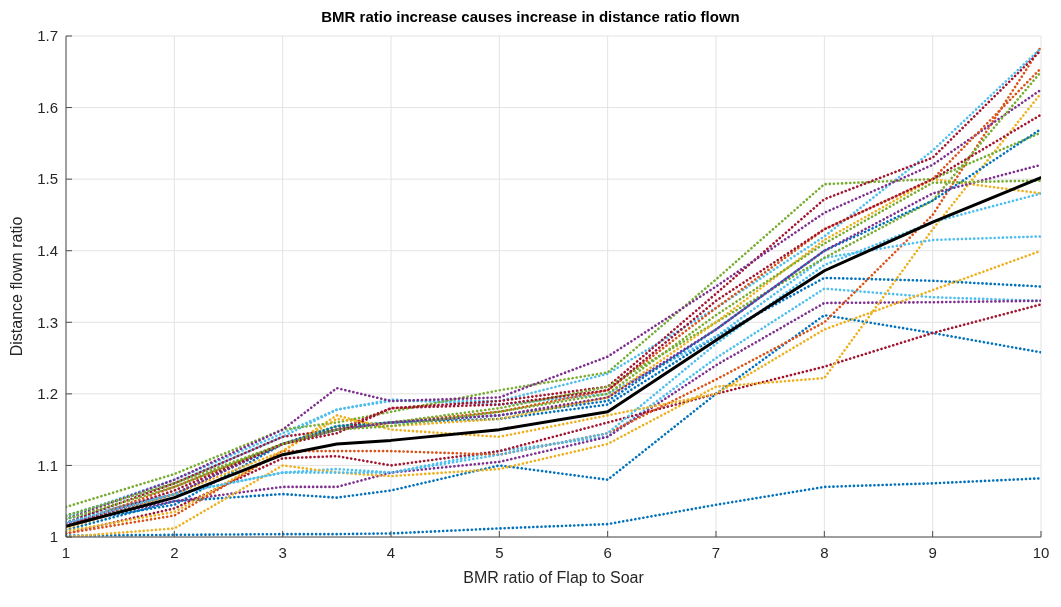 Image resolution: width=1061 pixels, height=607 pixels. Describe the element at coordinates (47, 394) in the screenshot. I see `y-tick-label: 1.2` at that location.